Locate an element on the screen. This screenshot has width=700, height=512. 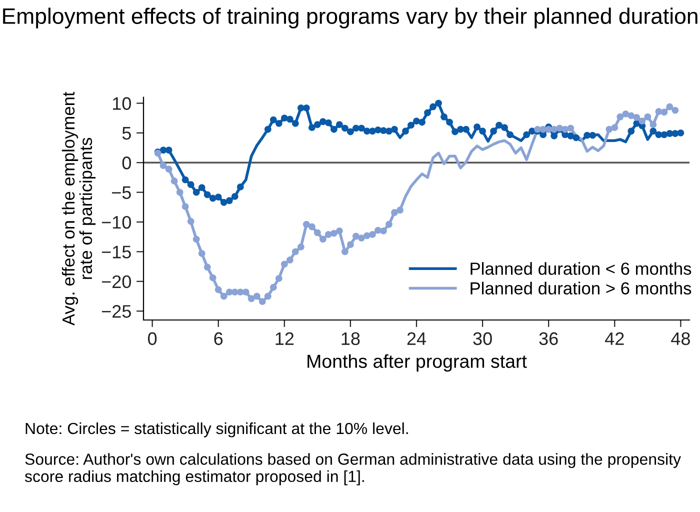
y-tick-label: 5 is located at coordinates (126, 133).